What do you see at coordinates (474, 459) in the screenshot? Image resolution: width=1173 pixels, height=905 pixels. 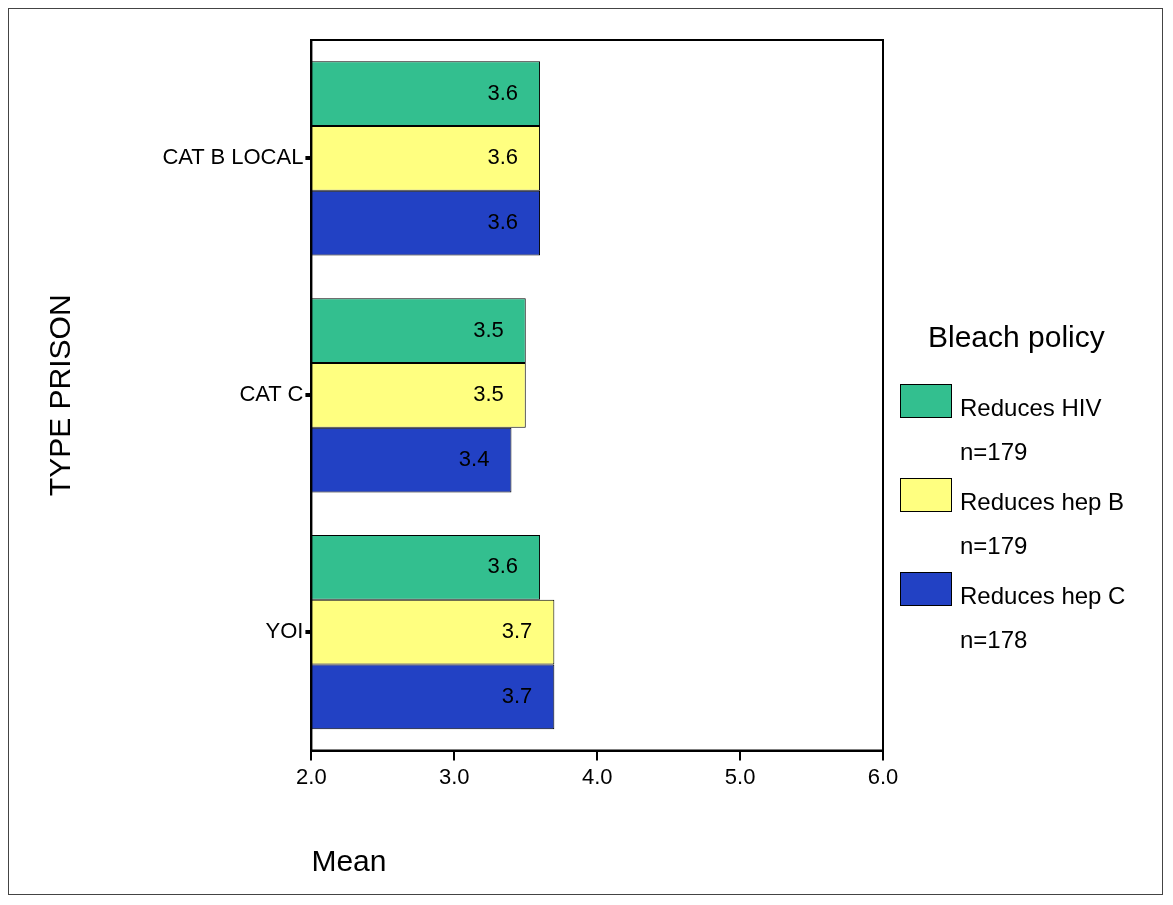 I see `data-label: 3.4` at bounding box center [474, 459].